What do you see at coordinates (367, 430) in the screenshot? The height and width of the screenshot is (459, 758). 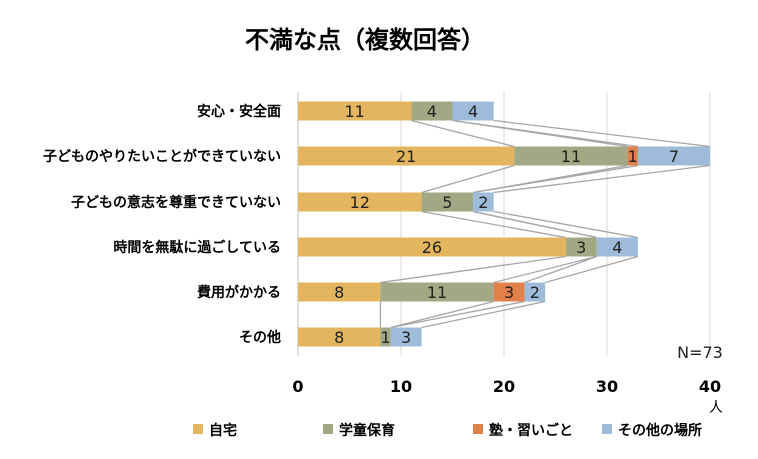 I see `legend-label-1: 学童保育` at bounding box center [367, 430].